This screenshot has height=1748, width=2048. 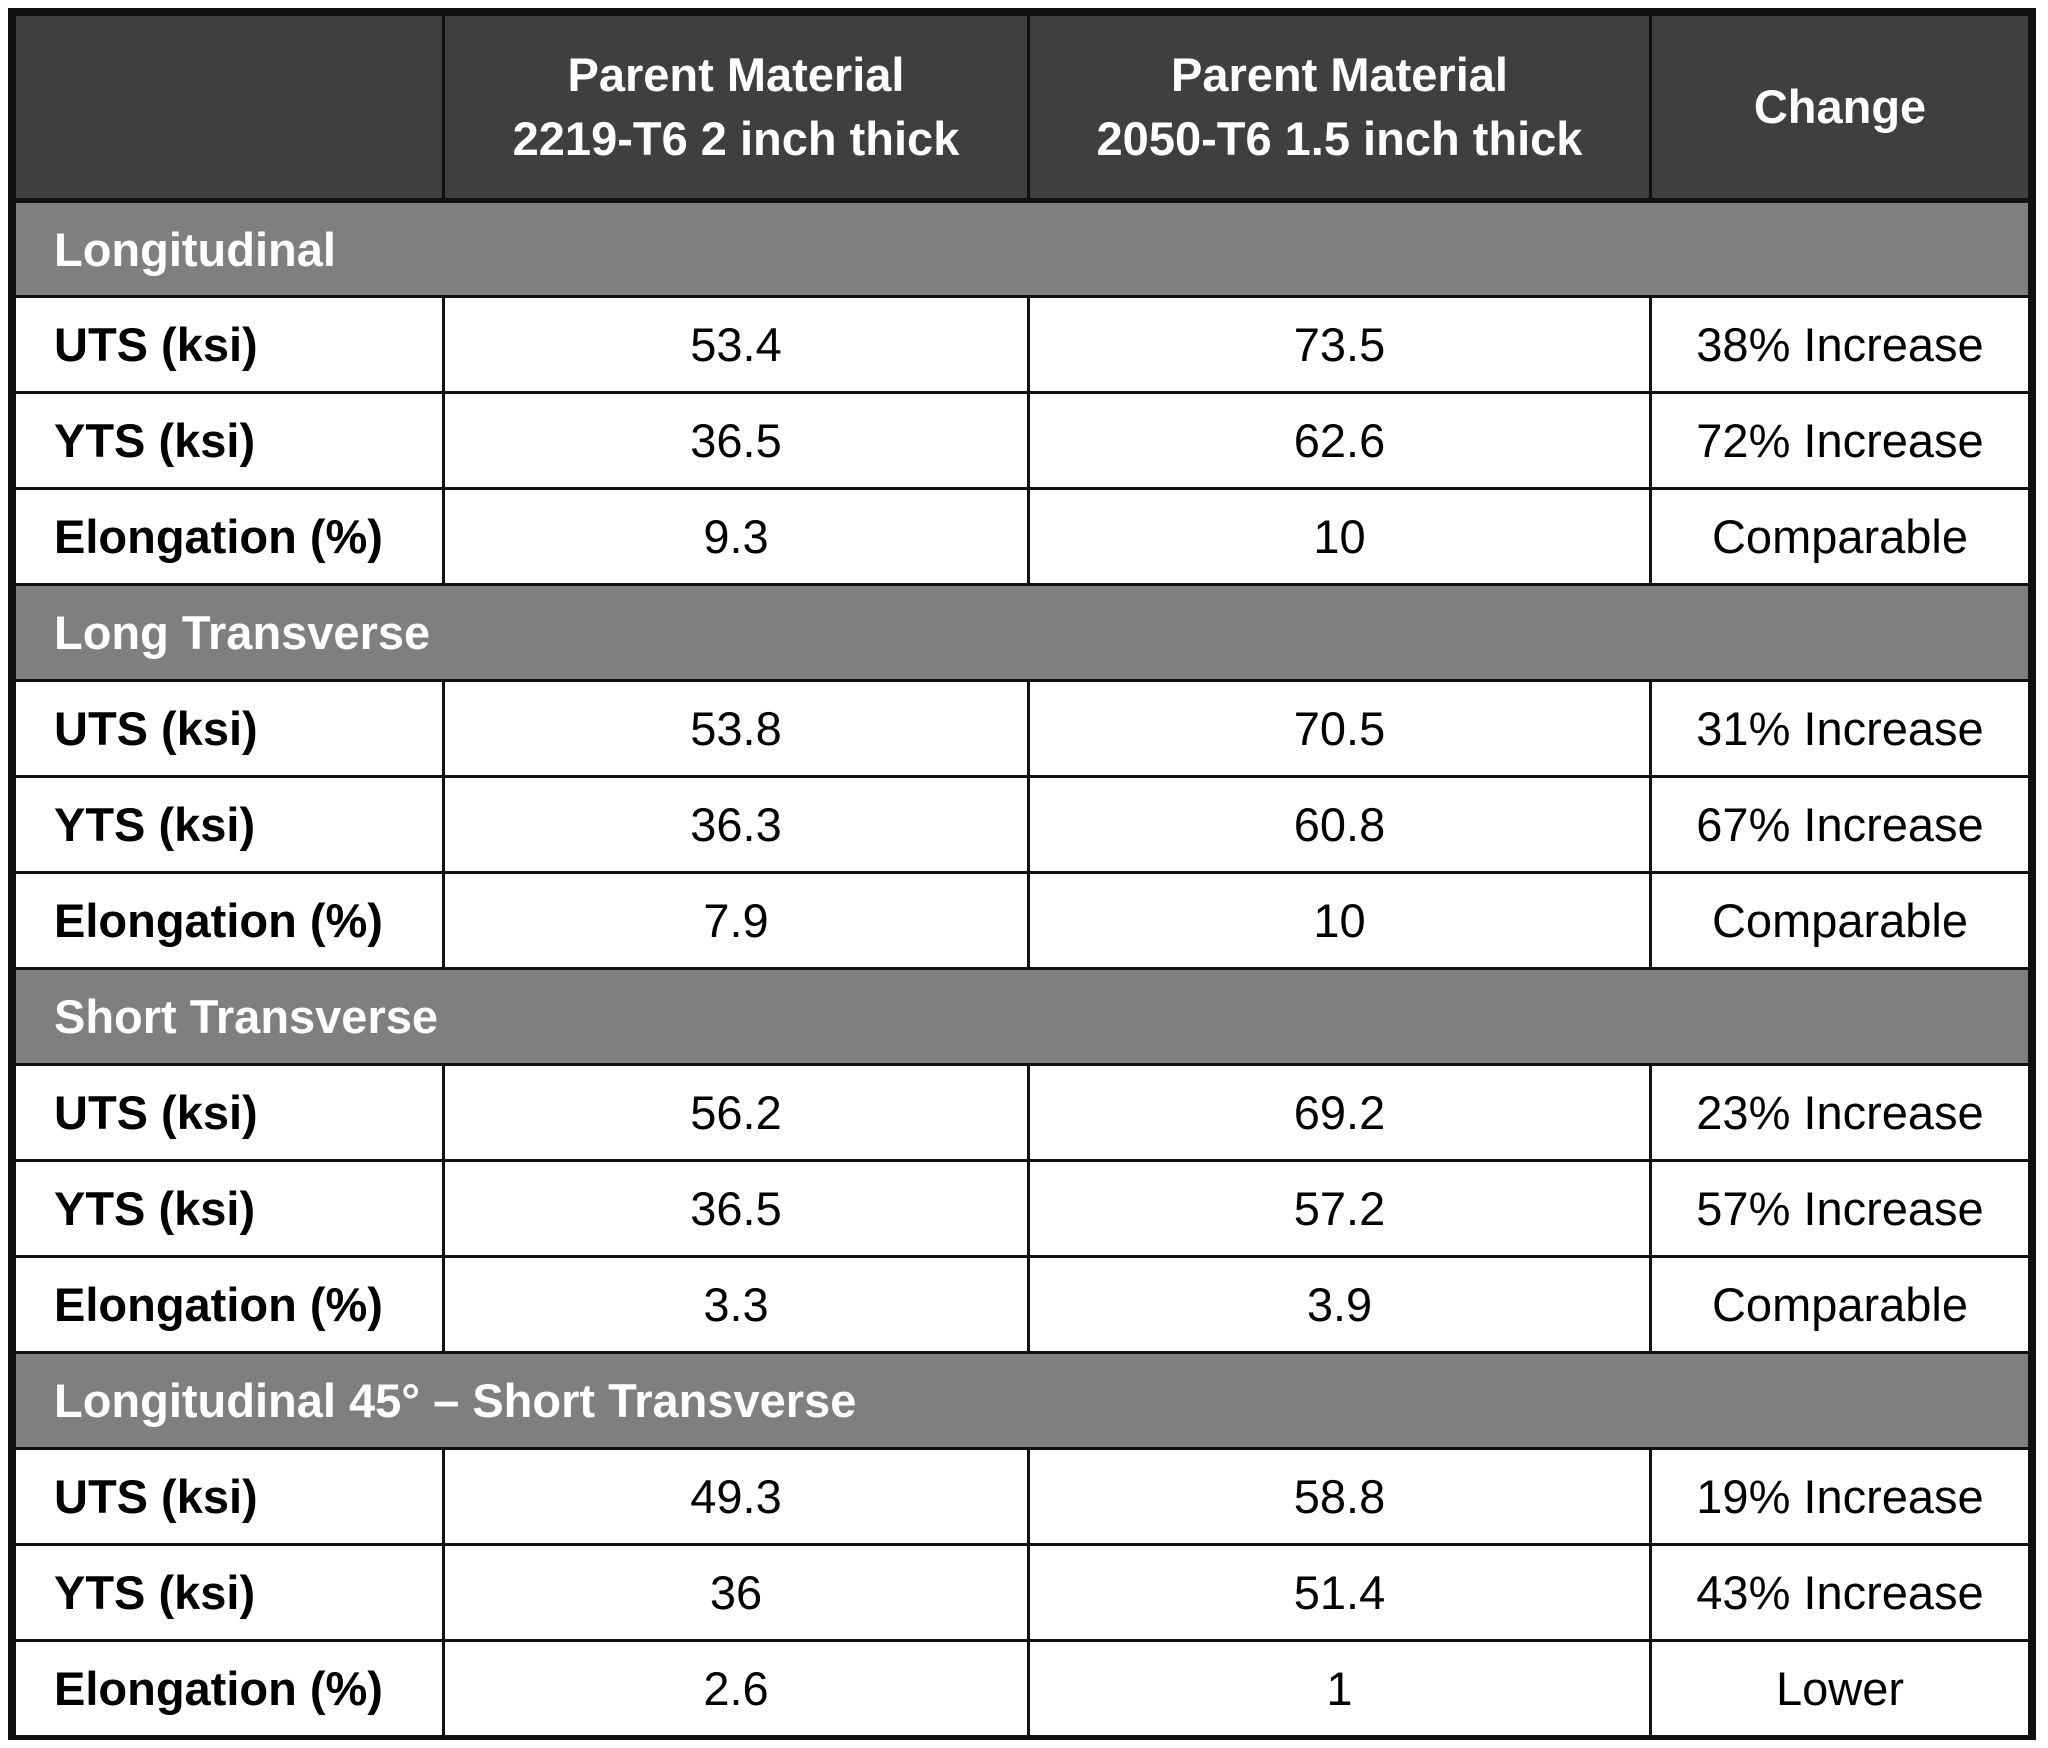 I want to click on value-2219: 53.8, so click(x=736, y=728).